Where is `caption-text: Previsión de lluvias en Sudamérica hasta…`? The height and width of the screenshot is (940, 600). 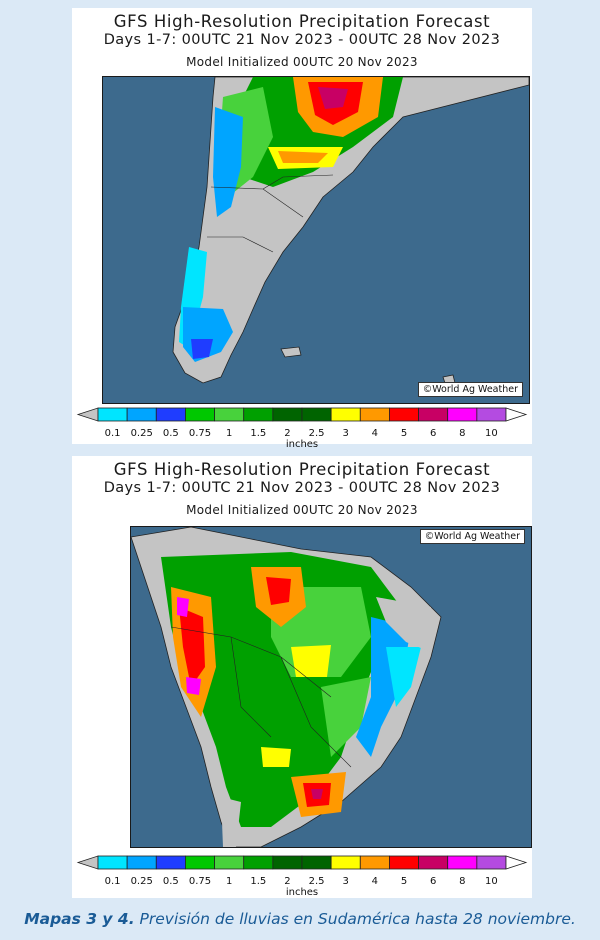
caption-text: Previsión de lluvias en Sudamérica hasta… is located at coordinates (357, 919).